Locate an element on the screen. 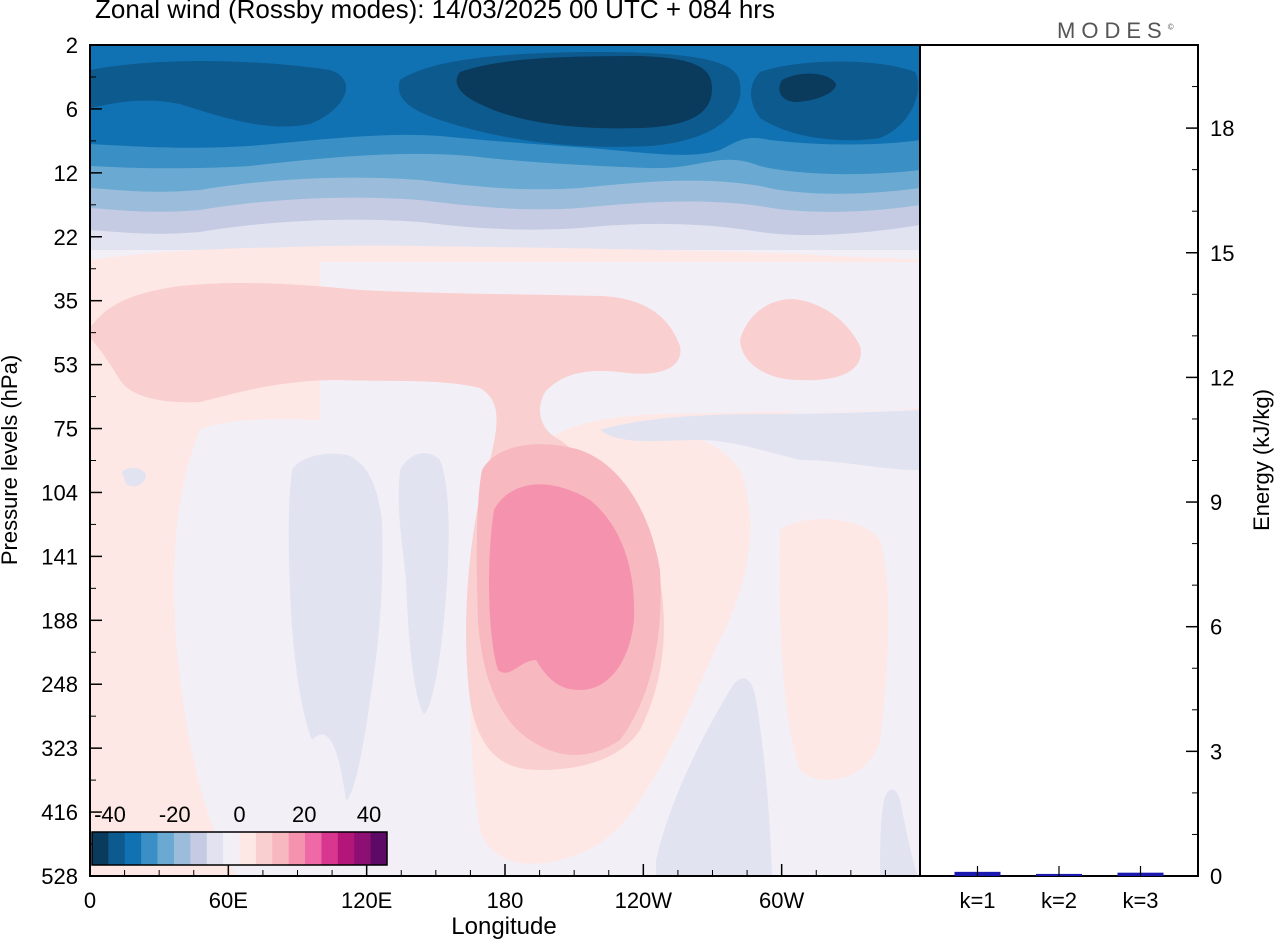  x-axis-label: Longitude is located at coordinates (503, 926).